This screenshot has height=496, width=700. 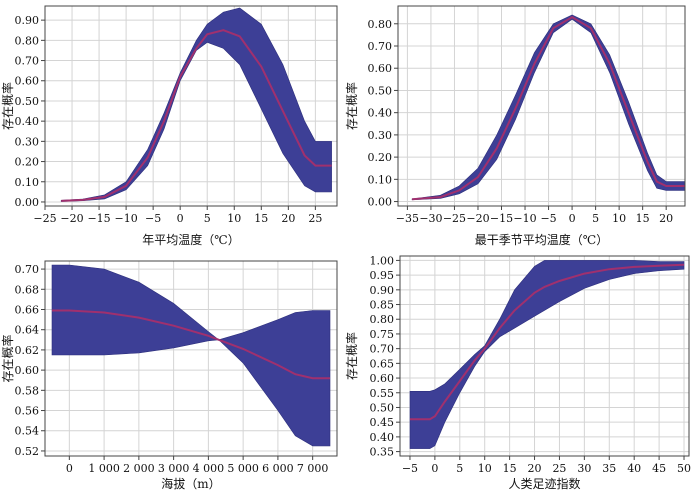 What do you see at coordinates (27, 289) in the screenshot?
I see `y-tick-label: 0.68` at bounding box center [27, 289].